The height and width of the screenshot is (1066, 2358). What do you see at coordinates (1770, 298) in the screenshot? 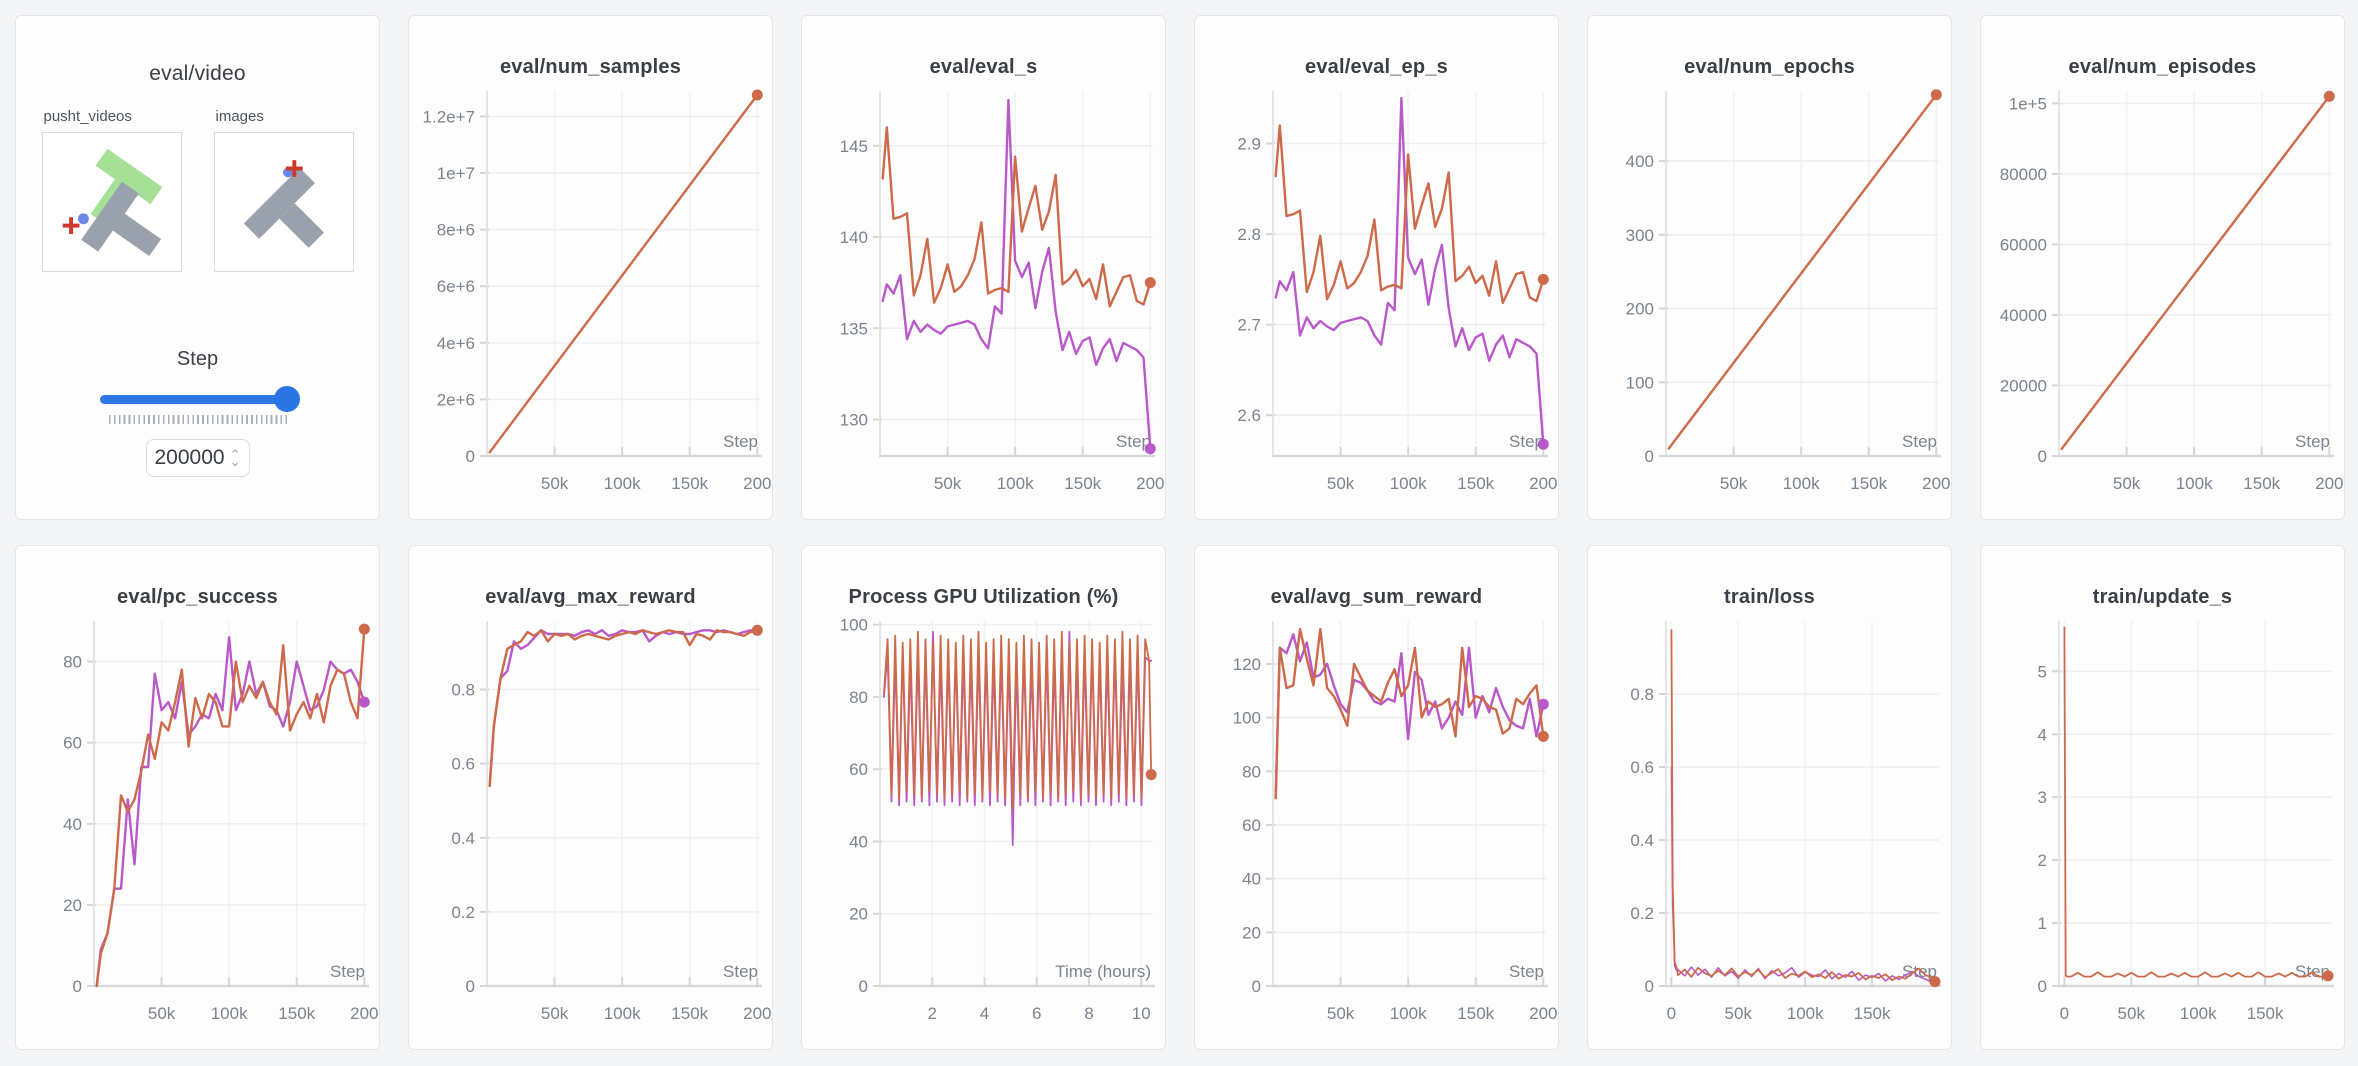
I see `chart-eval-num-epochs: 0 100 200 300 400 50k 100k 150k 200 Step` at bounding box center [1770, 298].